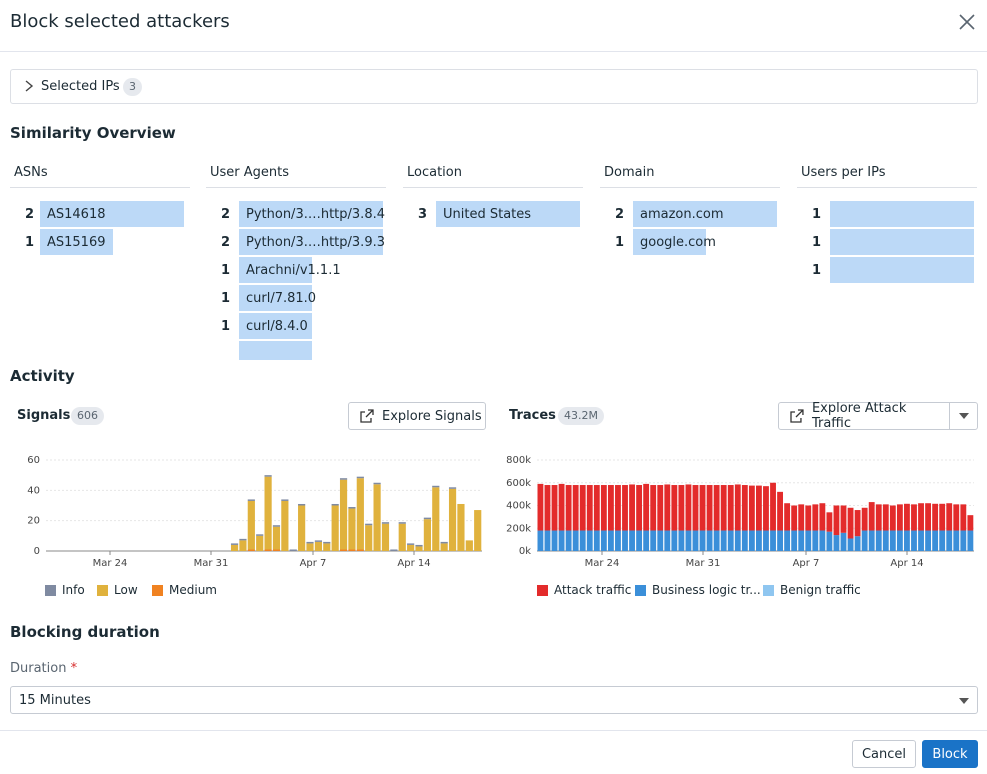 Image resolution: width=987 pixels, height=774 pixels. Describe the element at coordinates (518, 483) in the screenshot. I see `y-tick-label: 600k` at that location.